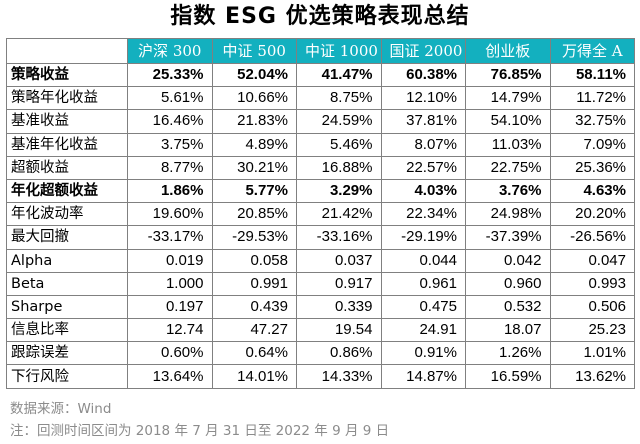 The height and width of the screenshot is (444, 640). I want to click on table-cell: 22.75%, so click(508, 167).